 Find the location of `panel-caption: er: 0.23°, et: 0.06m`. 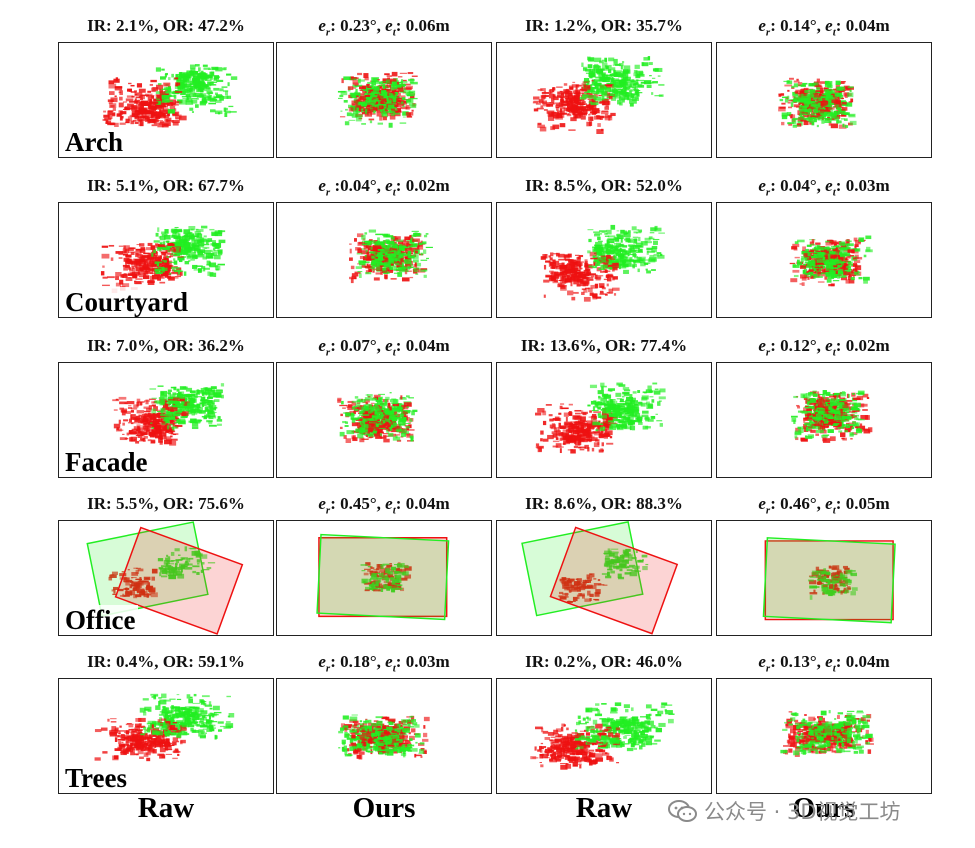

panel-caption: er: 0.23°, et: 0.06m is located at coordinates (384, 29).